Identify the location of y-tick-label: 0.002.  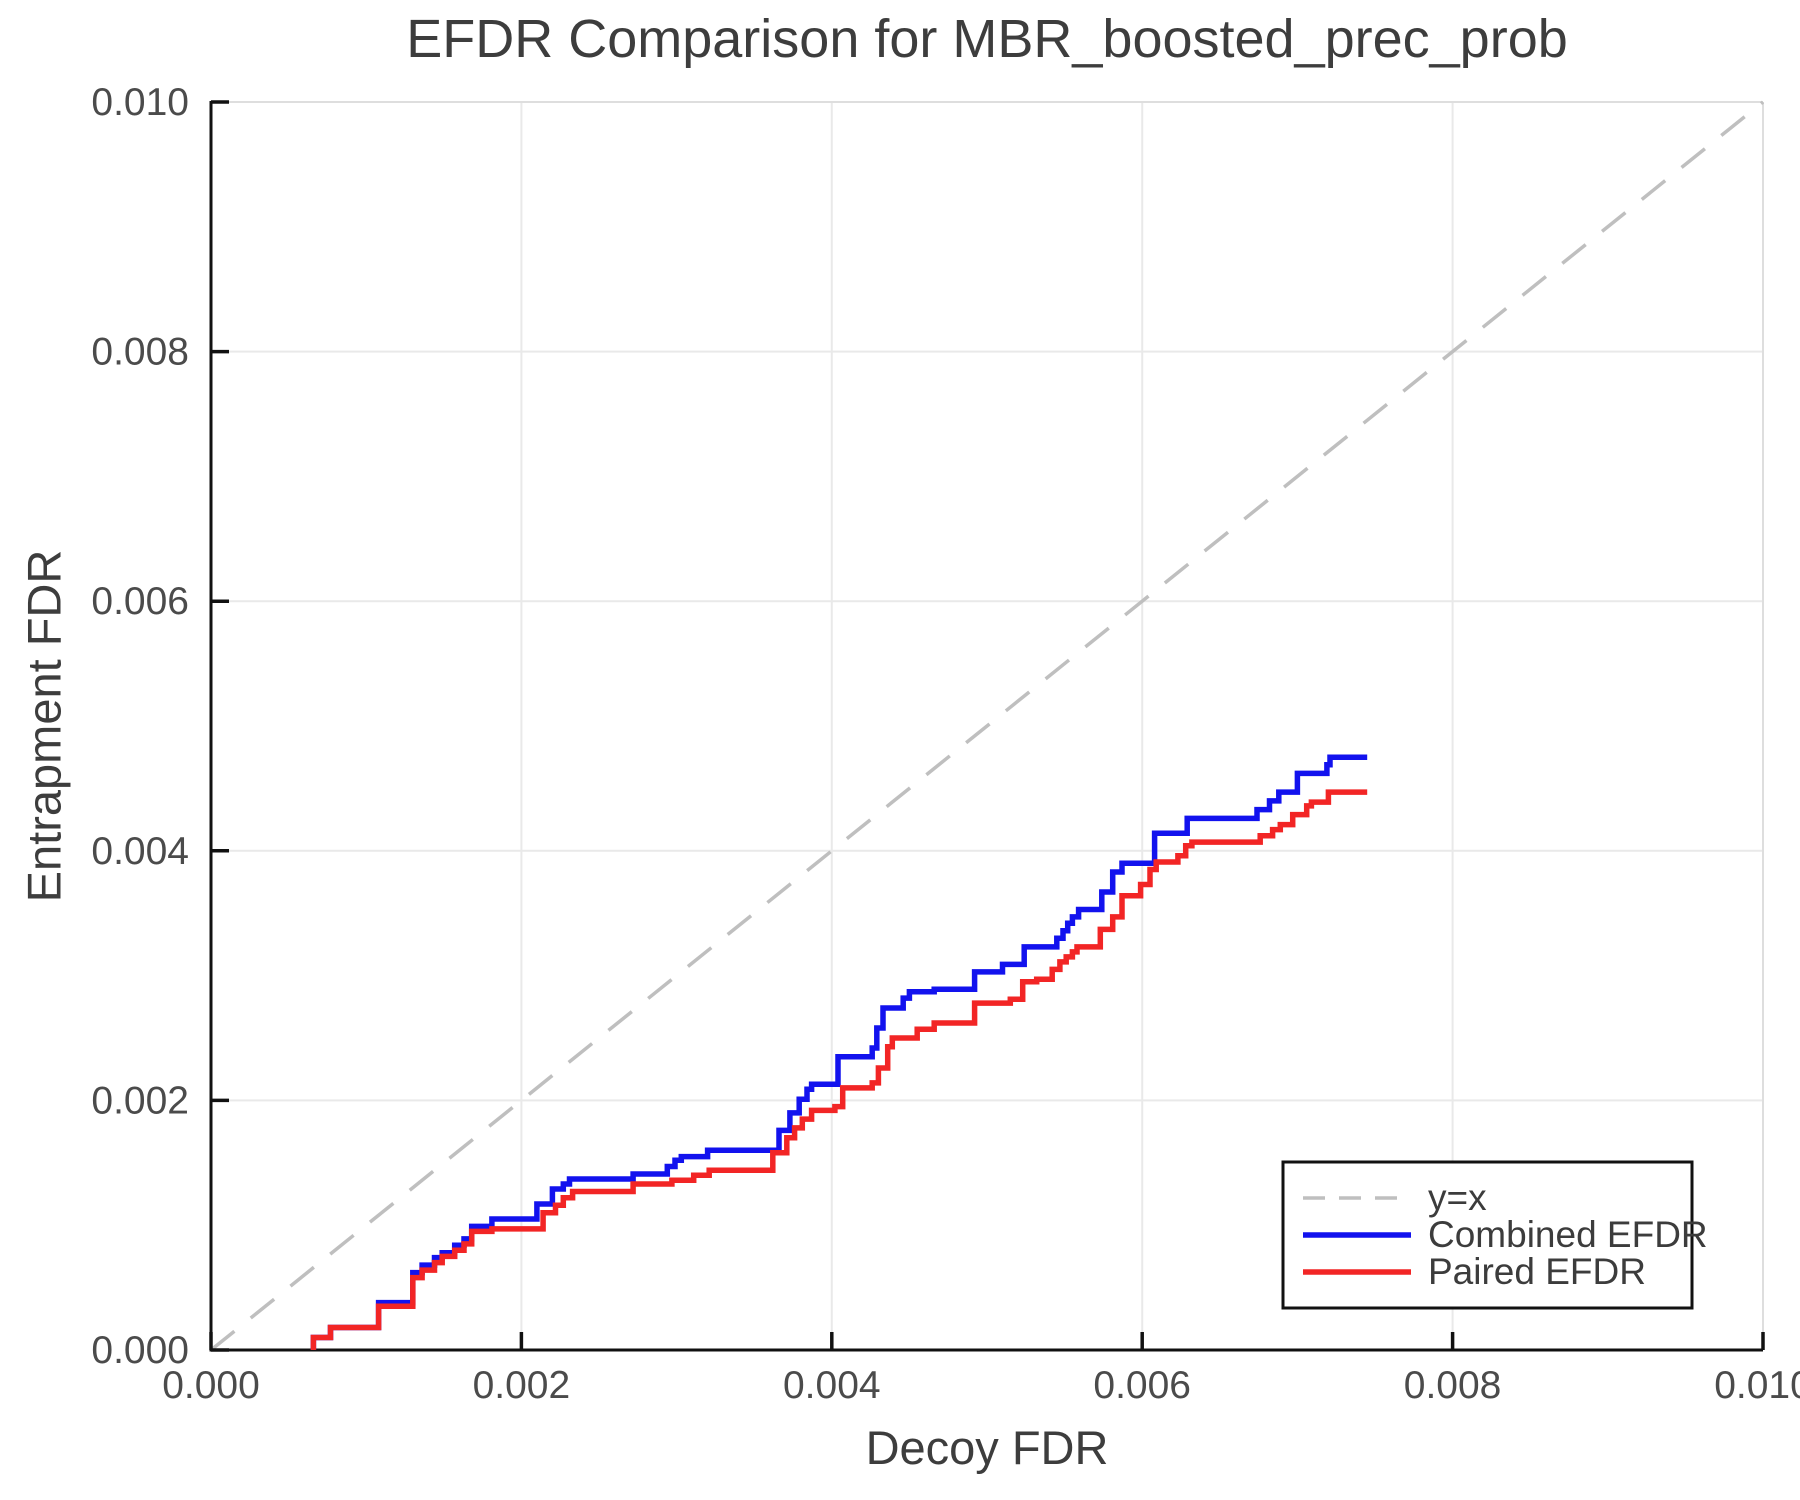
(140, 1100).